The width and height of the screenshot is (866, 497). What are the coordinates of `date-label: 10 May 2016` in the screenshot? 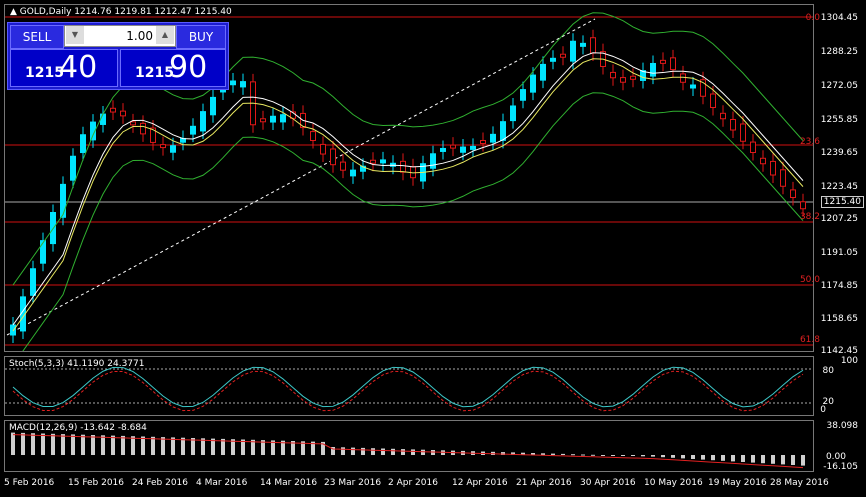 It's located at (673, 483).